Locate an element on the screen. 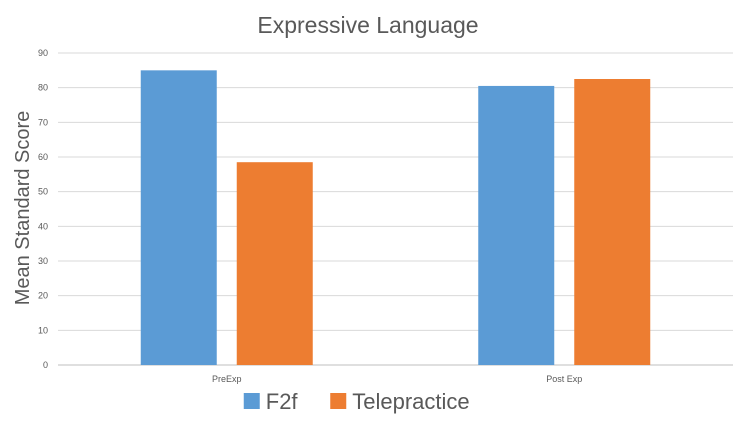  y-tick-label: 70 is located at coordinates (43, 122).